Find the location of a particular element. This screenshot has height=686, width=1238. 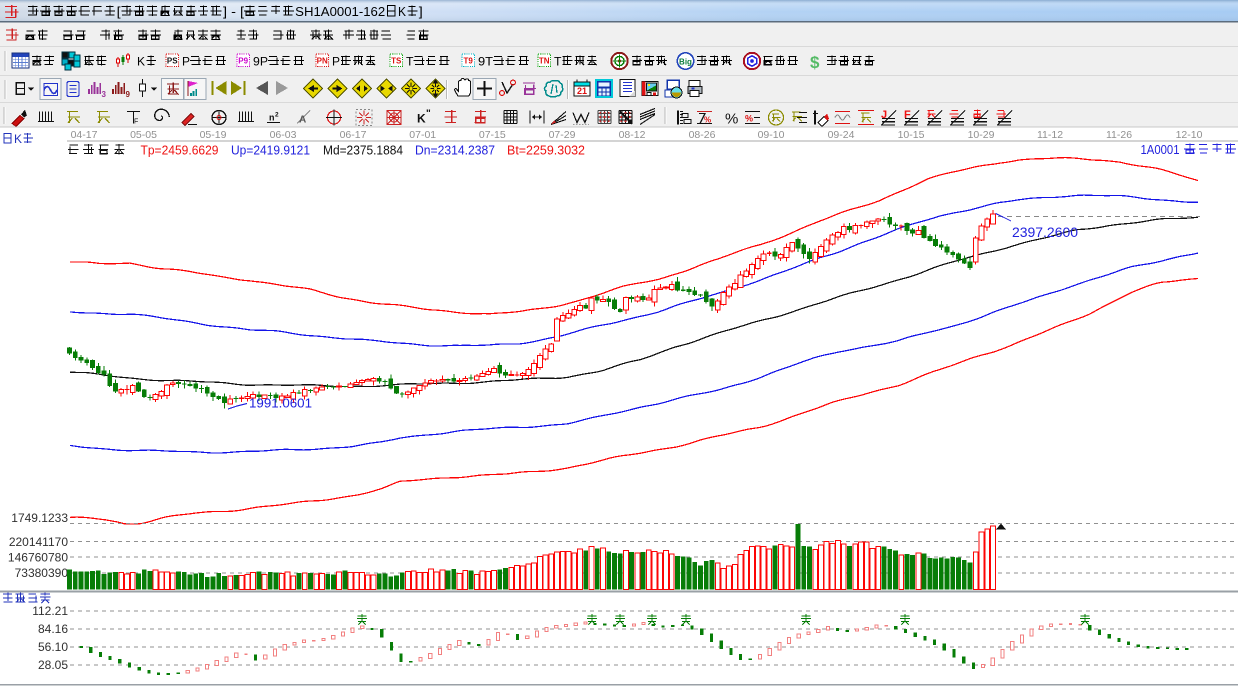

svg-text: 1749.1233 is located at coordinates (39, 518).